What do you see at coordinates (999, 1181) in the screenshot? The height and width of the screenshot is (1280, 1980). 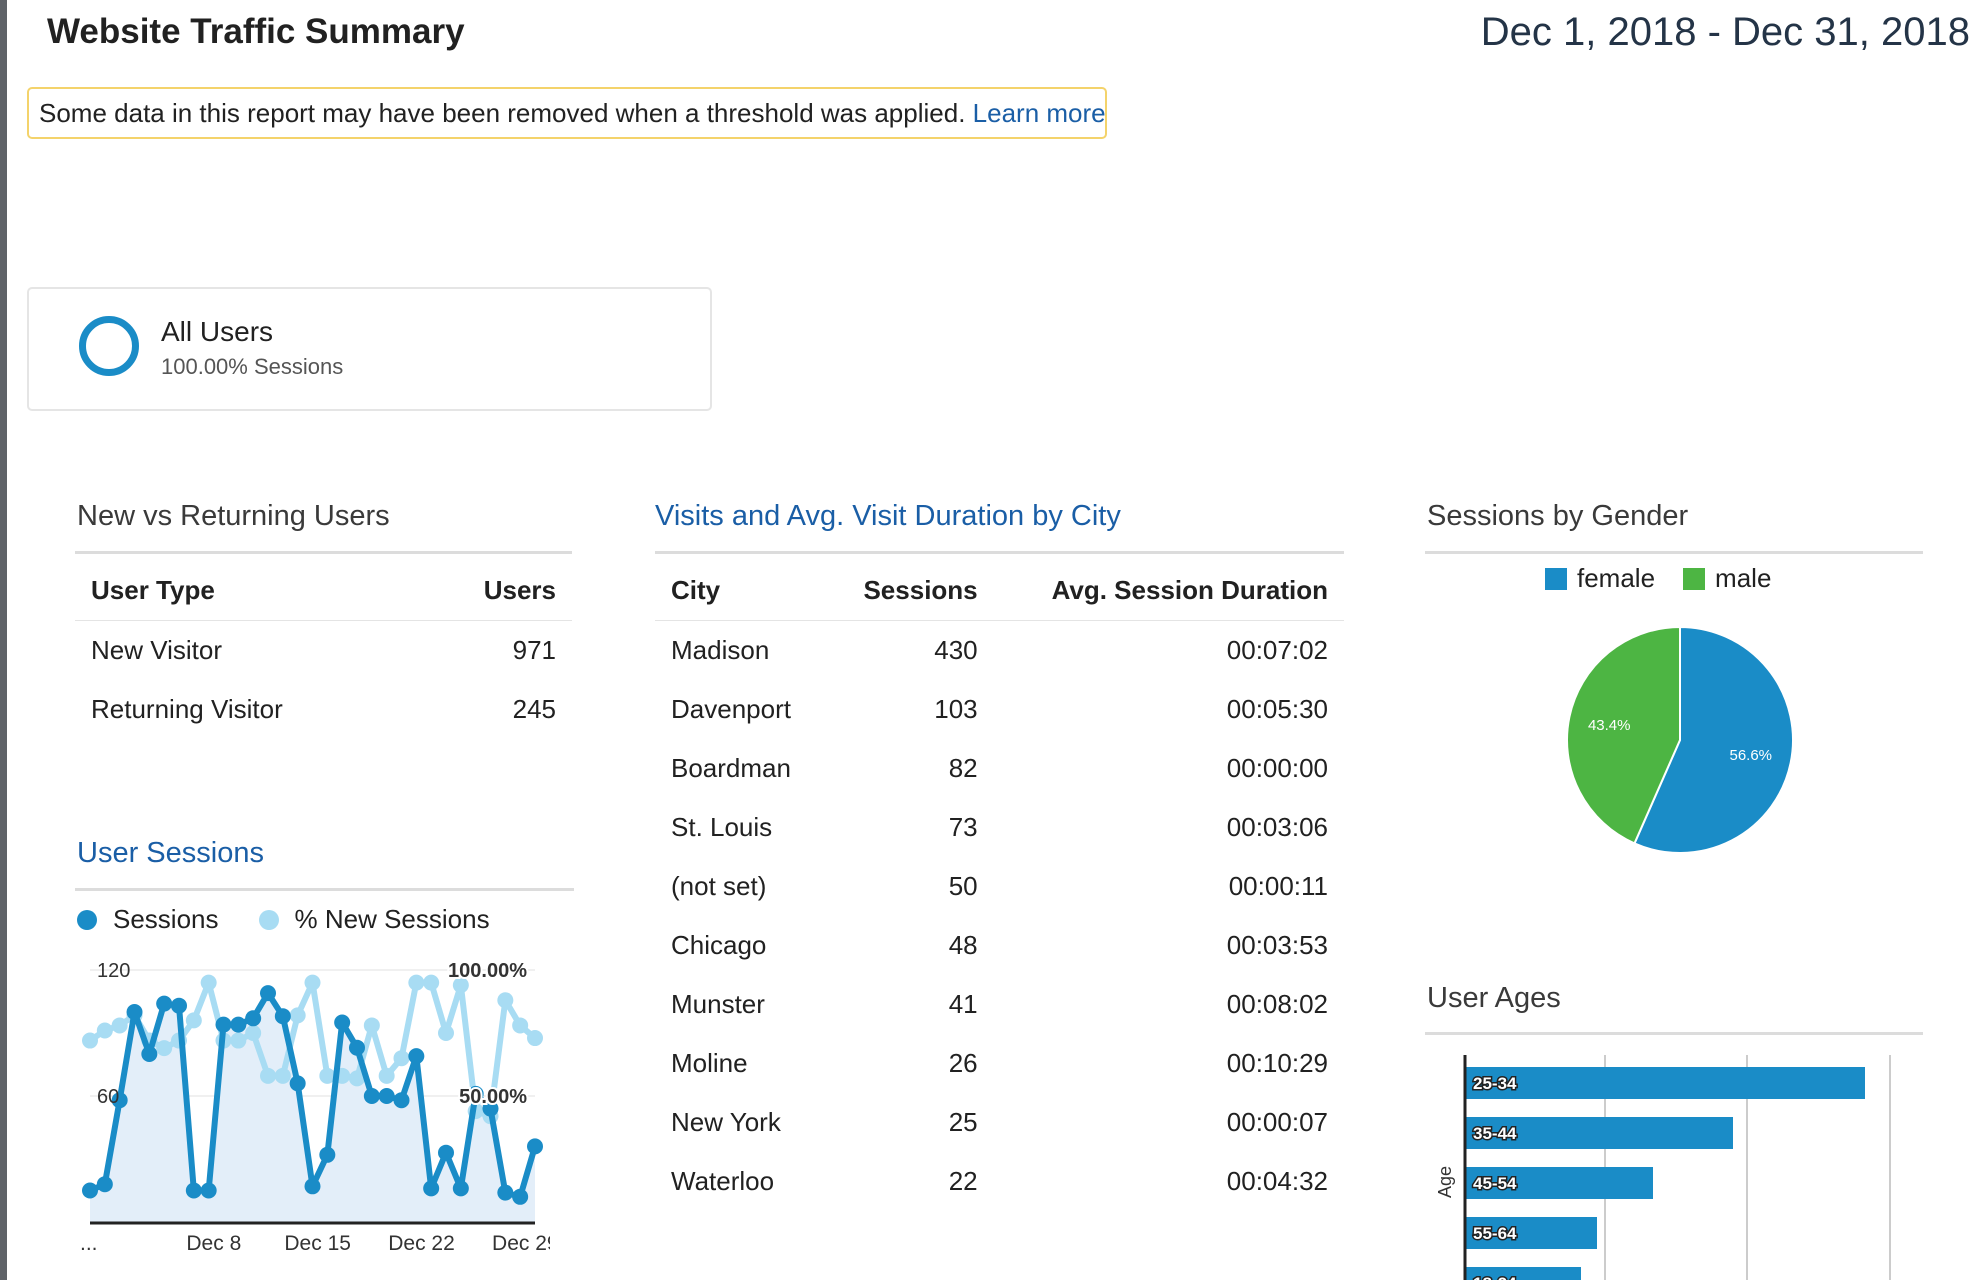 I see `table-row: Waterloo 22 00:04:32` at bounding box center [999, 1181].